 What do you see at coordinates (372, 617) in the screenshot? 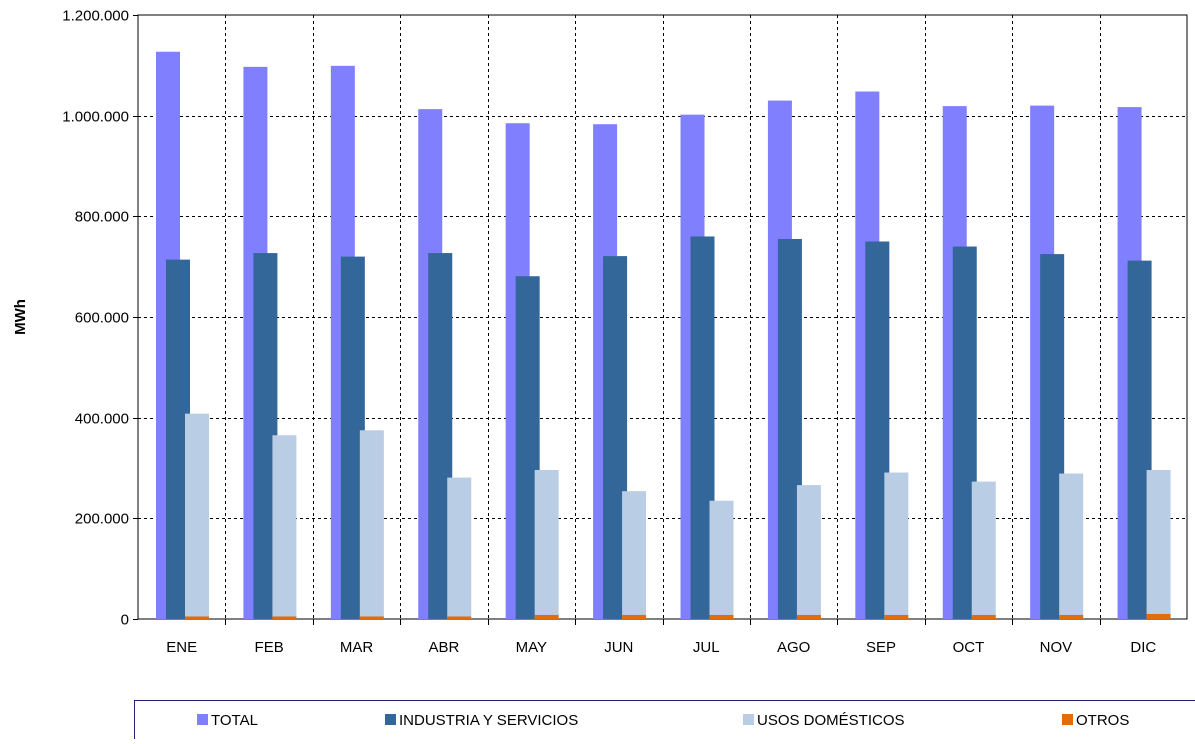
I see `bar-otros-mar` at bounding box center [372, 617].